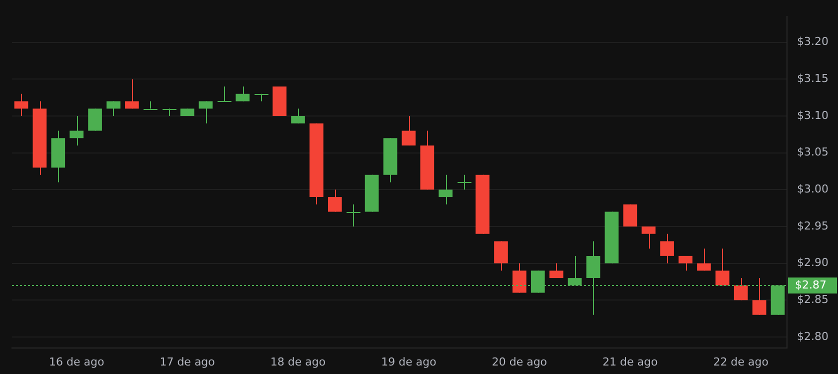  What do you see at coordinates (812, 336) in the screenshot?
I see `y-tick-label: $2.80` at bounding box center [812, 336].